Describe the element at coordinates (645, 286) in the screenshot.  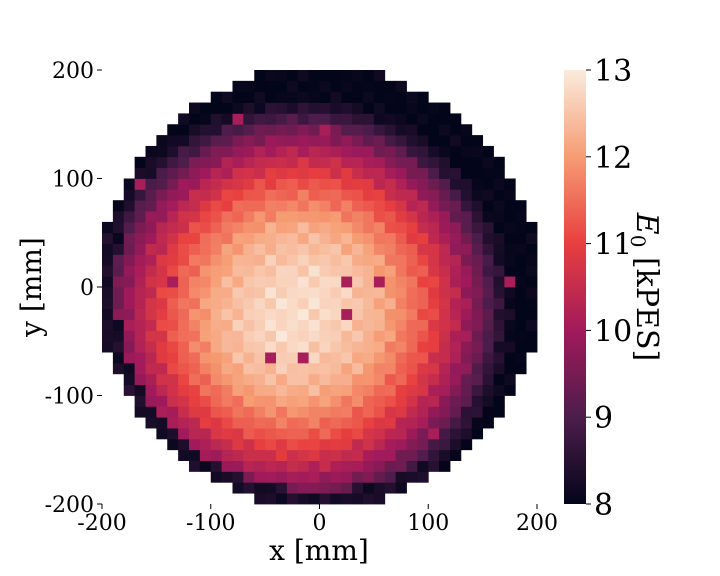
I see `colorbar-label: E0 [kPES]` at that location.